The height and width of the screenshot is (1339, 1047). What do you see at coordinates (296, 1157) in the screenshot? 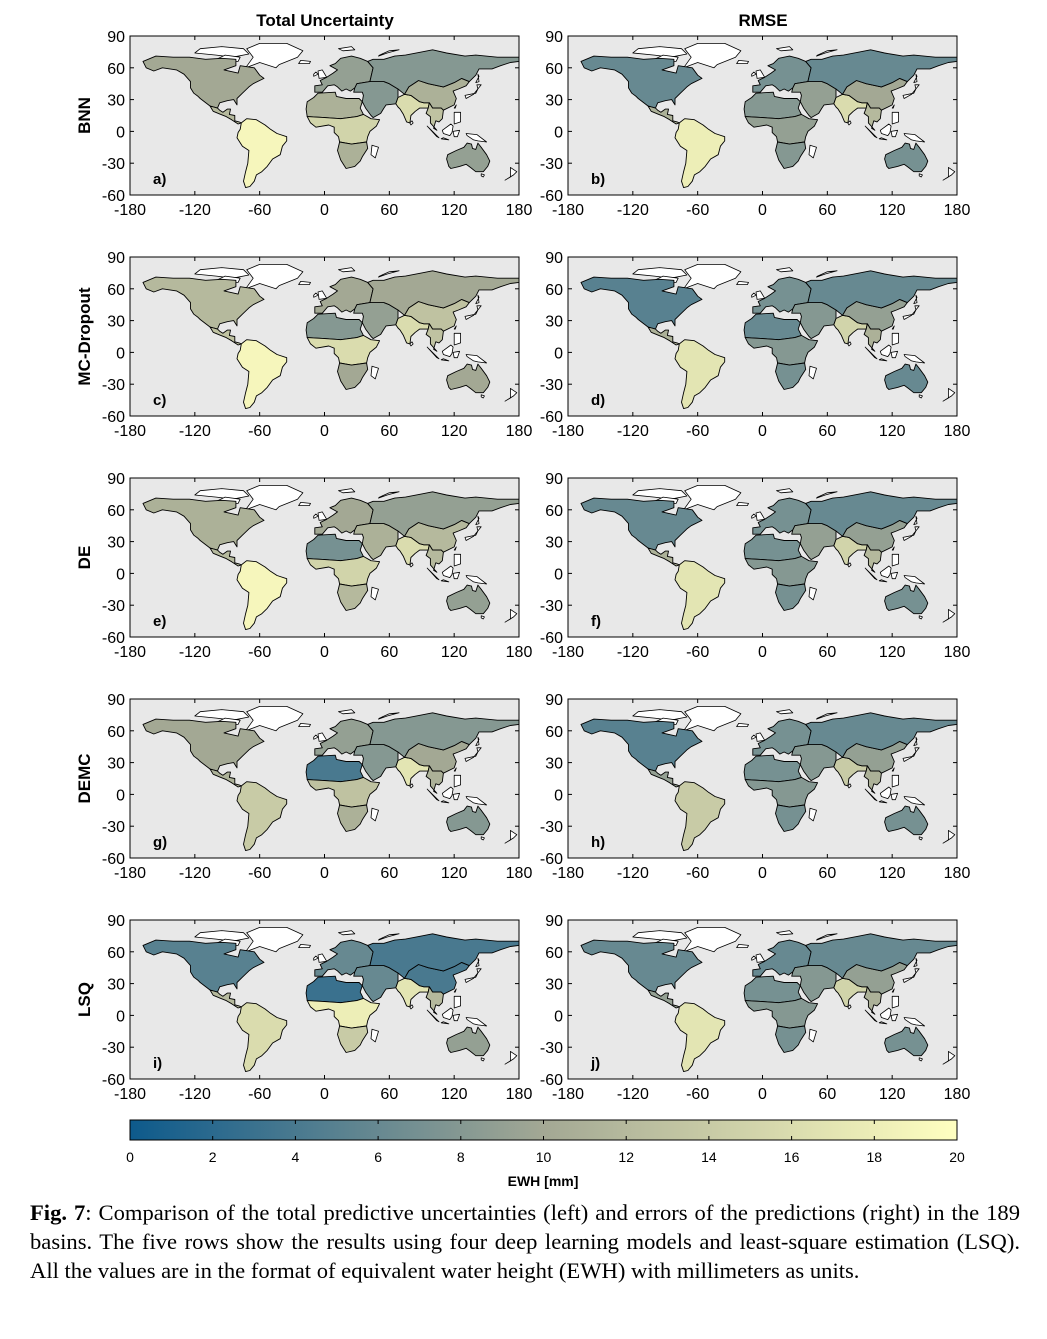
I see `colorbar-tick-label: 4` at bounding box center [296, 1157].